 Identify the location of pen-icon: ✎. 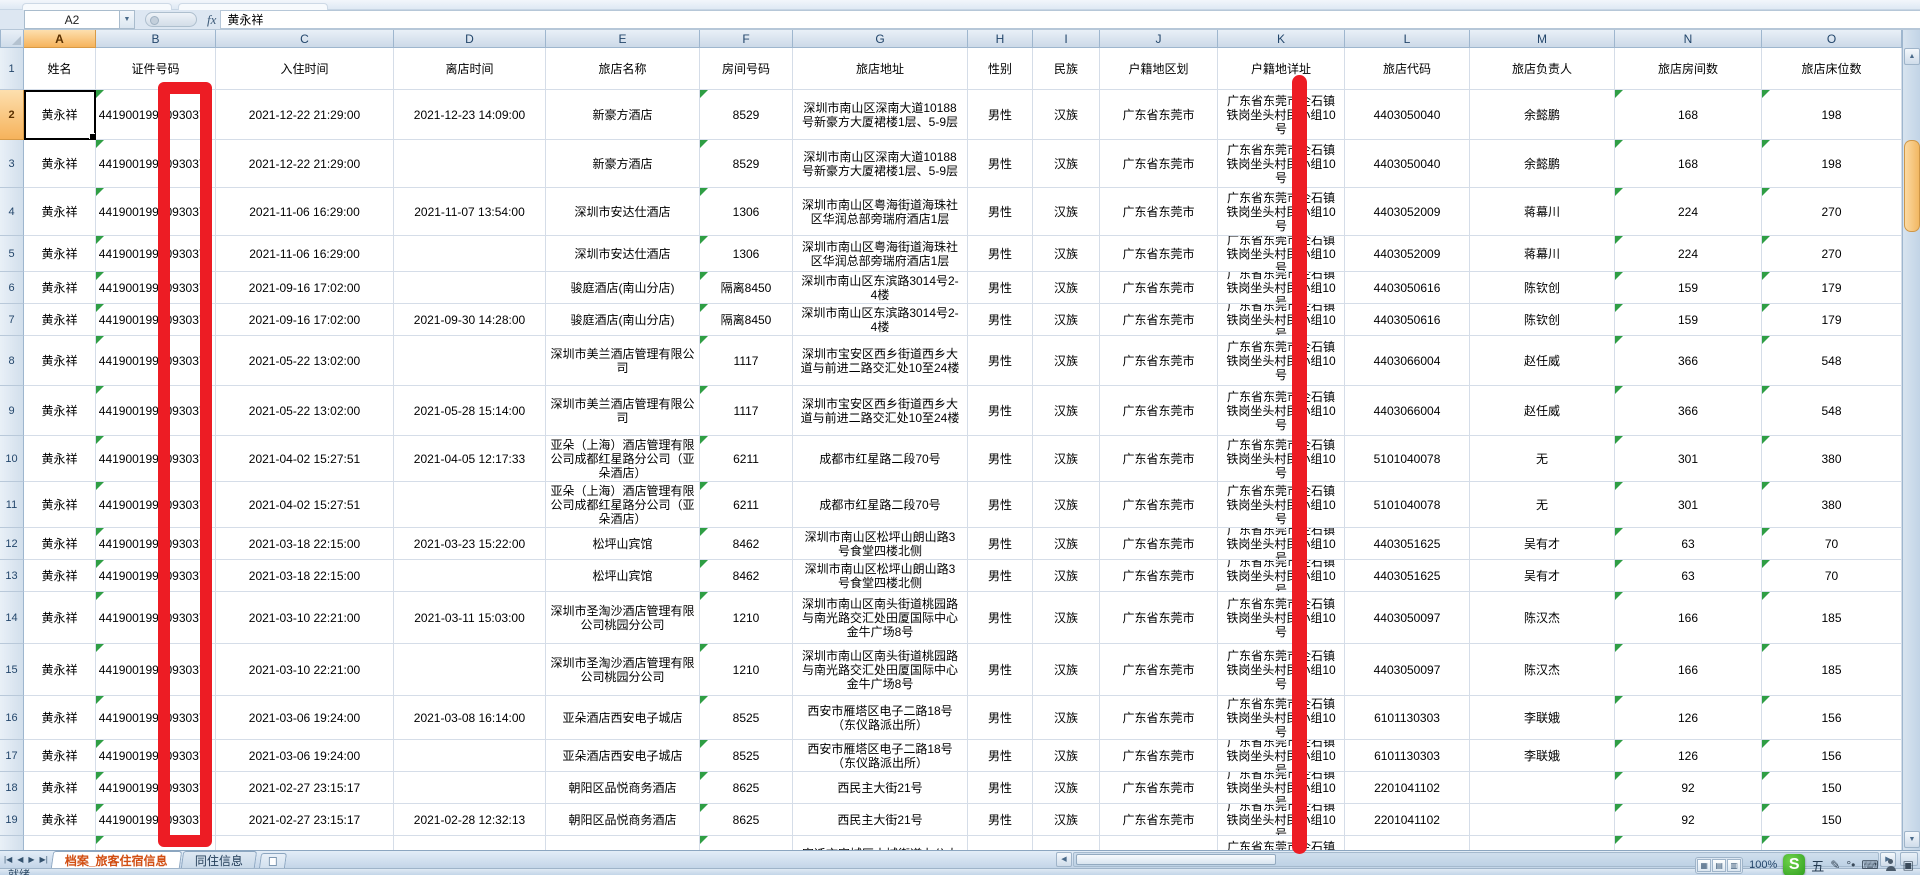
(1835, 865).